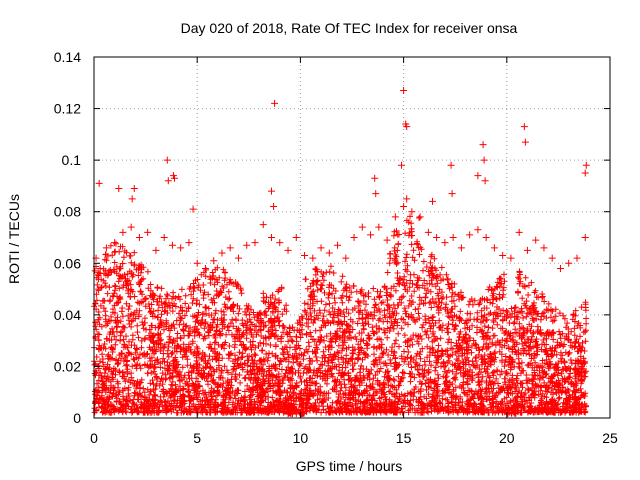 The height and width of the screenshot is (480, 640). What do you see at coordinates (507, 438) in the screenshot?
I see `x-tick-label: 20` at bounding box center [507, 438].